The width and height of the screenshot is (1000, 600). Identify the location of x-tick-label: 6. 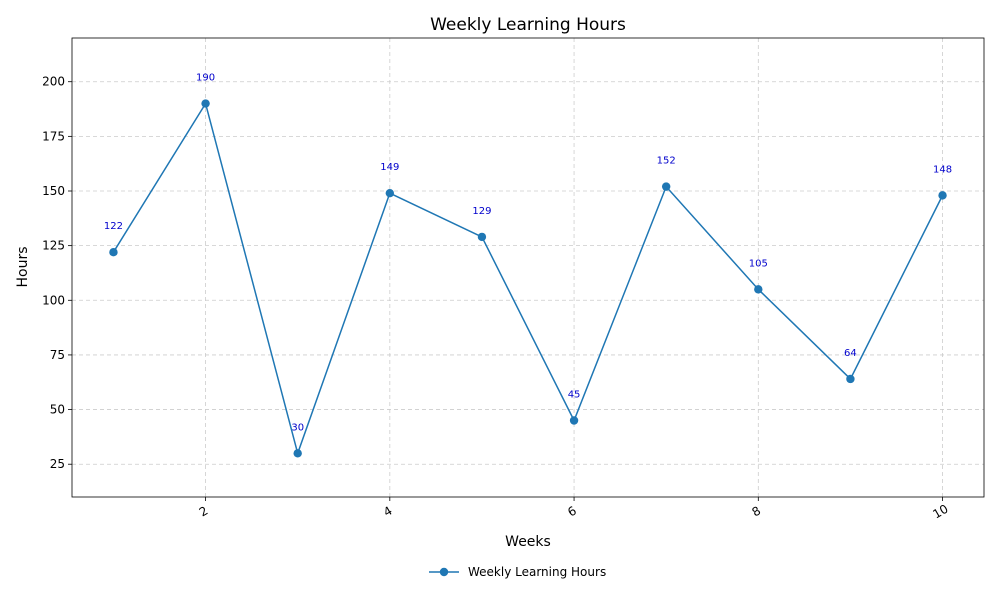
(572, 512).